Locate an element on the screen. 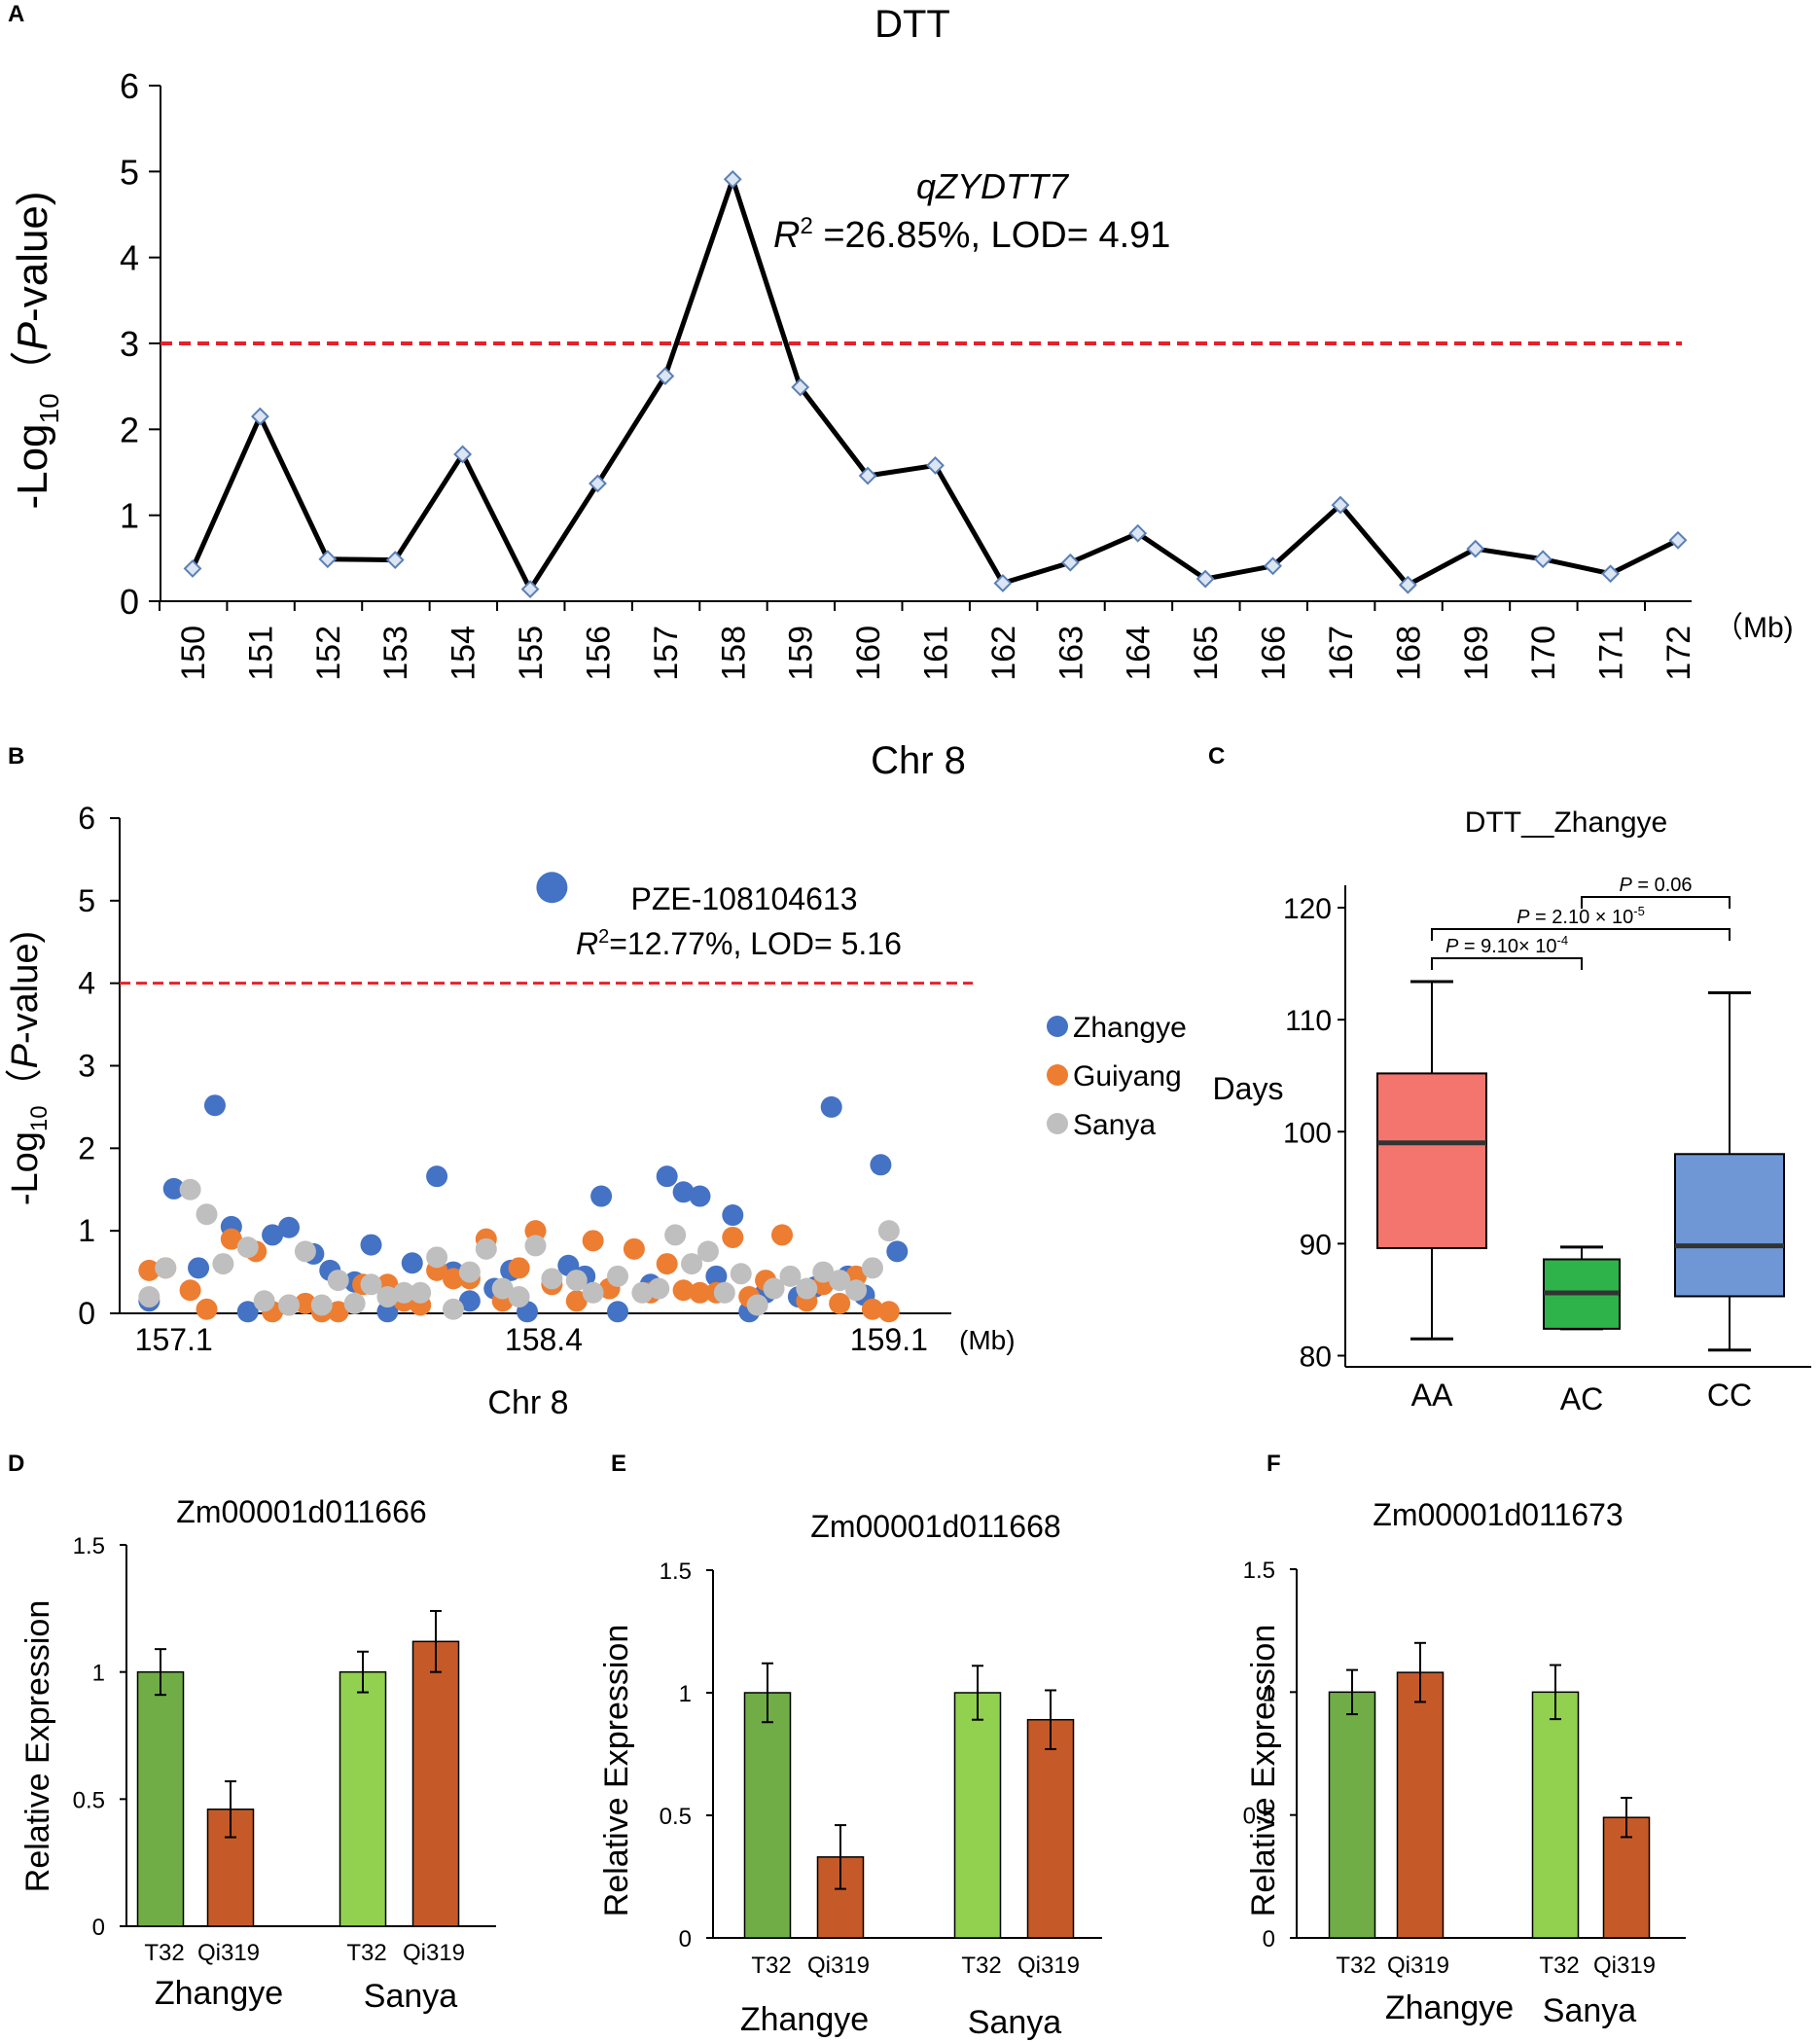  panel-b-y-tick-label: 6 is located at coordinates (86, 818).